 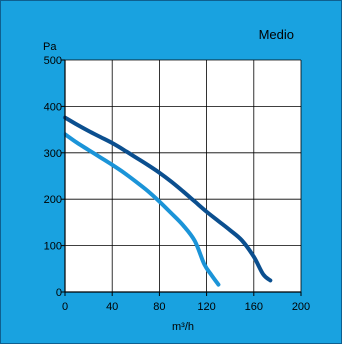 I want to click on y-tick-label: 300, so click(x=53, y=154).